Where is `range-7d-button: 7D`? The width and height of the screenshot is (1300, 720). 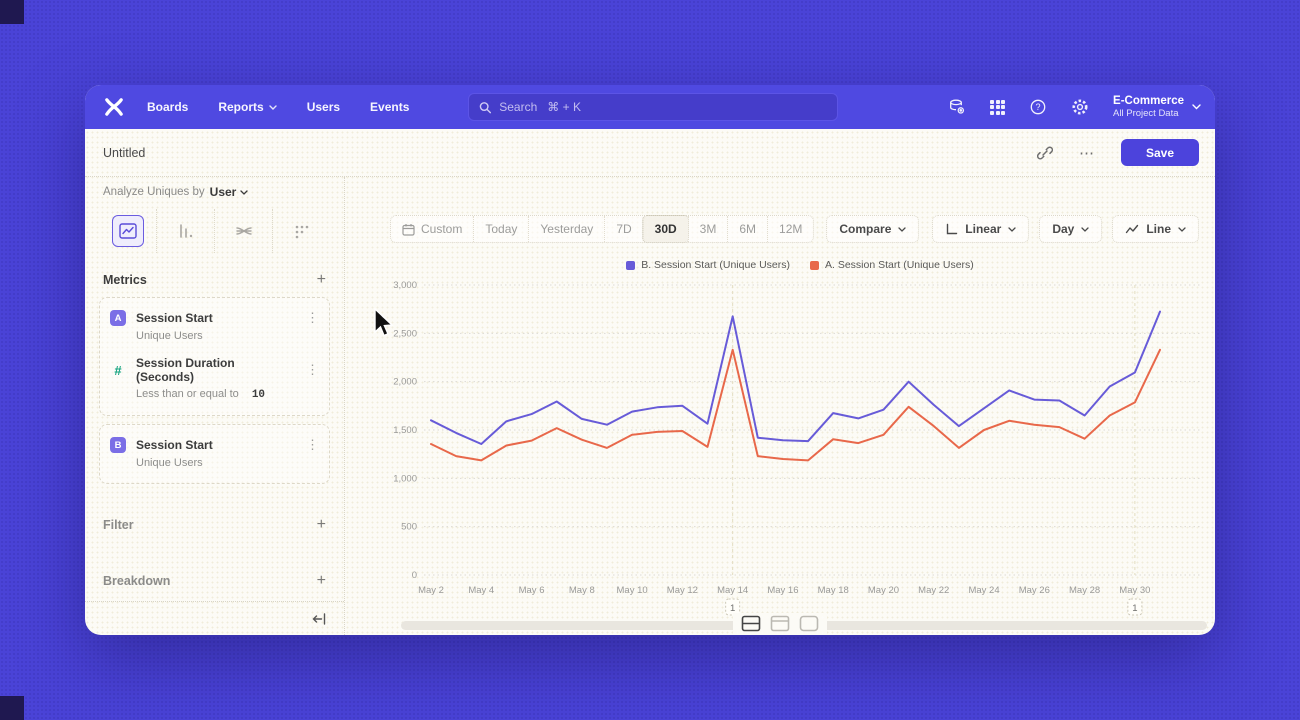 range-7d-button: 7D is located at coordinates (623, 229).